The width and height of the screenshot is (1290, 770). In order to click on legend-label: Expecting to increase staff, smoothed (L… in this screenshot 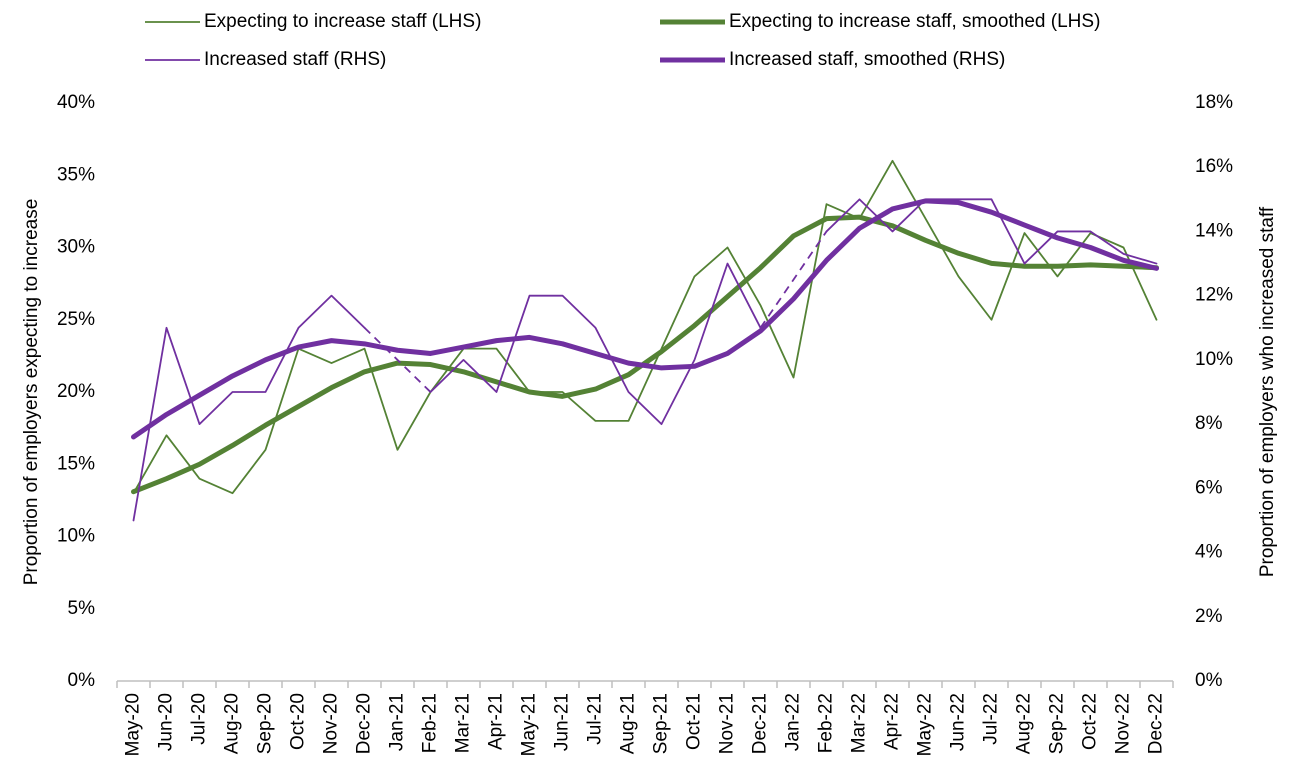, I will do `click(914, 21)`.